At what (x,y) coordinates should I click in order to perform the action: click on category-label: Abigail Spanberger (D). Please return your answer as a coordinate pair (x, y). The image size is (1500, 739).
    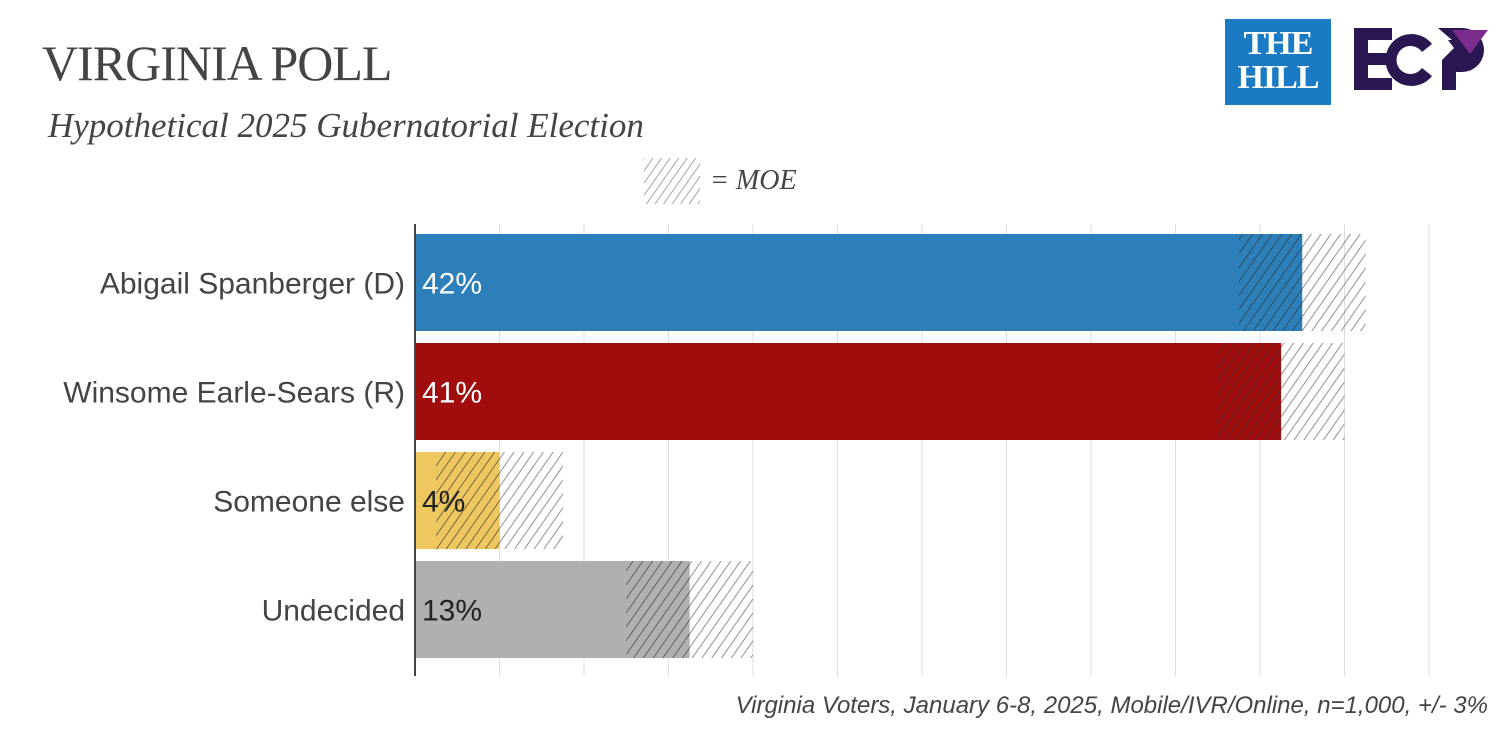
    Looking at the image, I should click on (252, 284).